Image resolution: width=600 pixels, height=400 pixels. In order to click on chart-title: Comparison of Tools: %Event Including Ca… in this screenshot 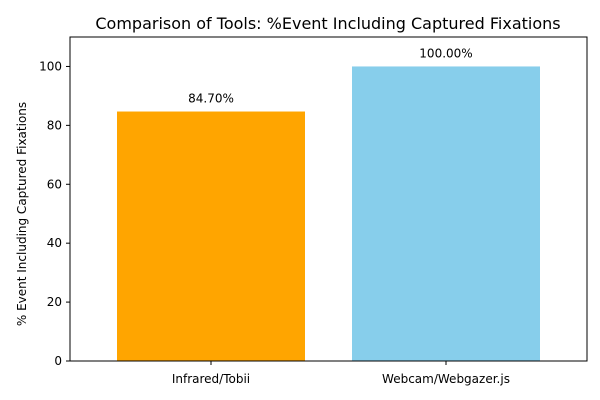, I will do `click(327, 23)`.